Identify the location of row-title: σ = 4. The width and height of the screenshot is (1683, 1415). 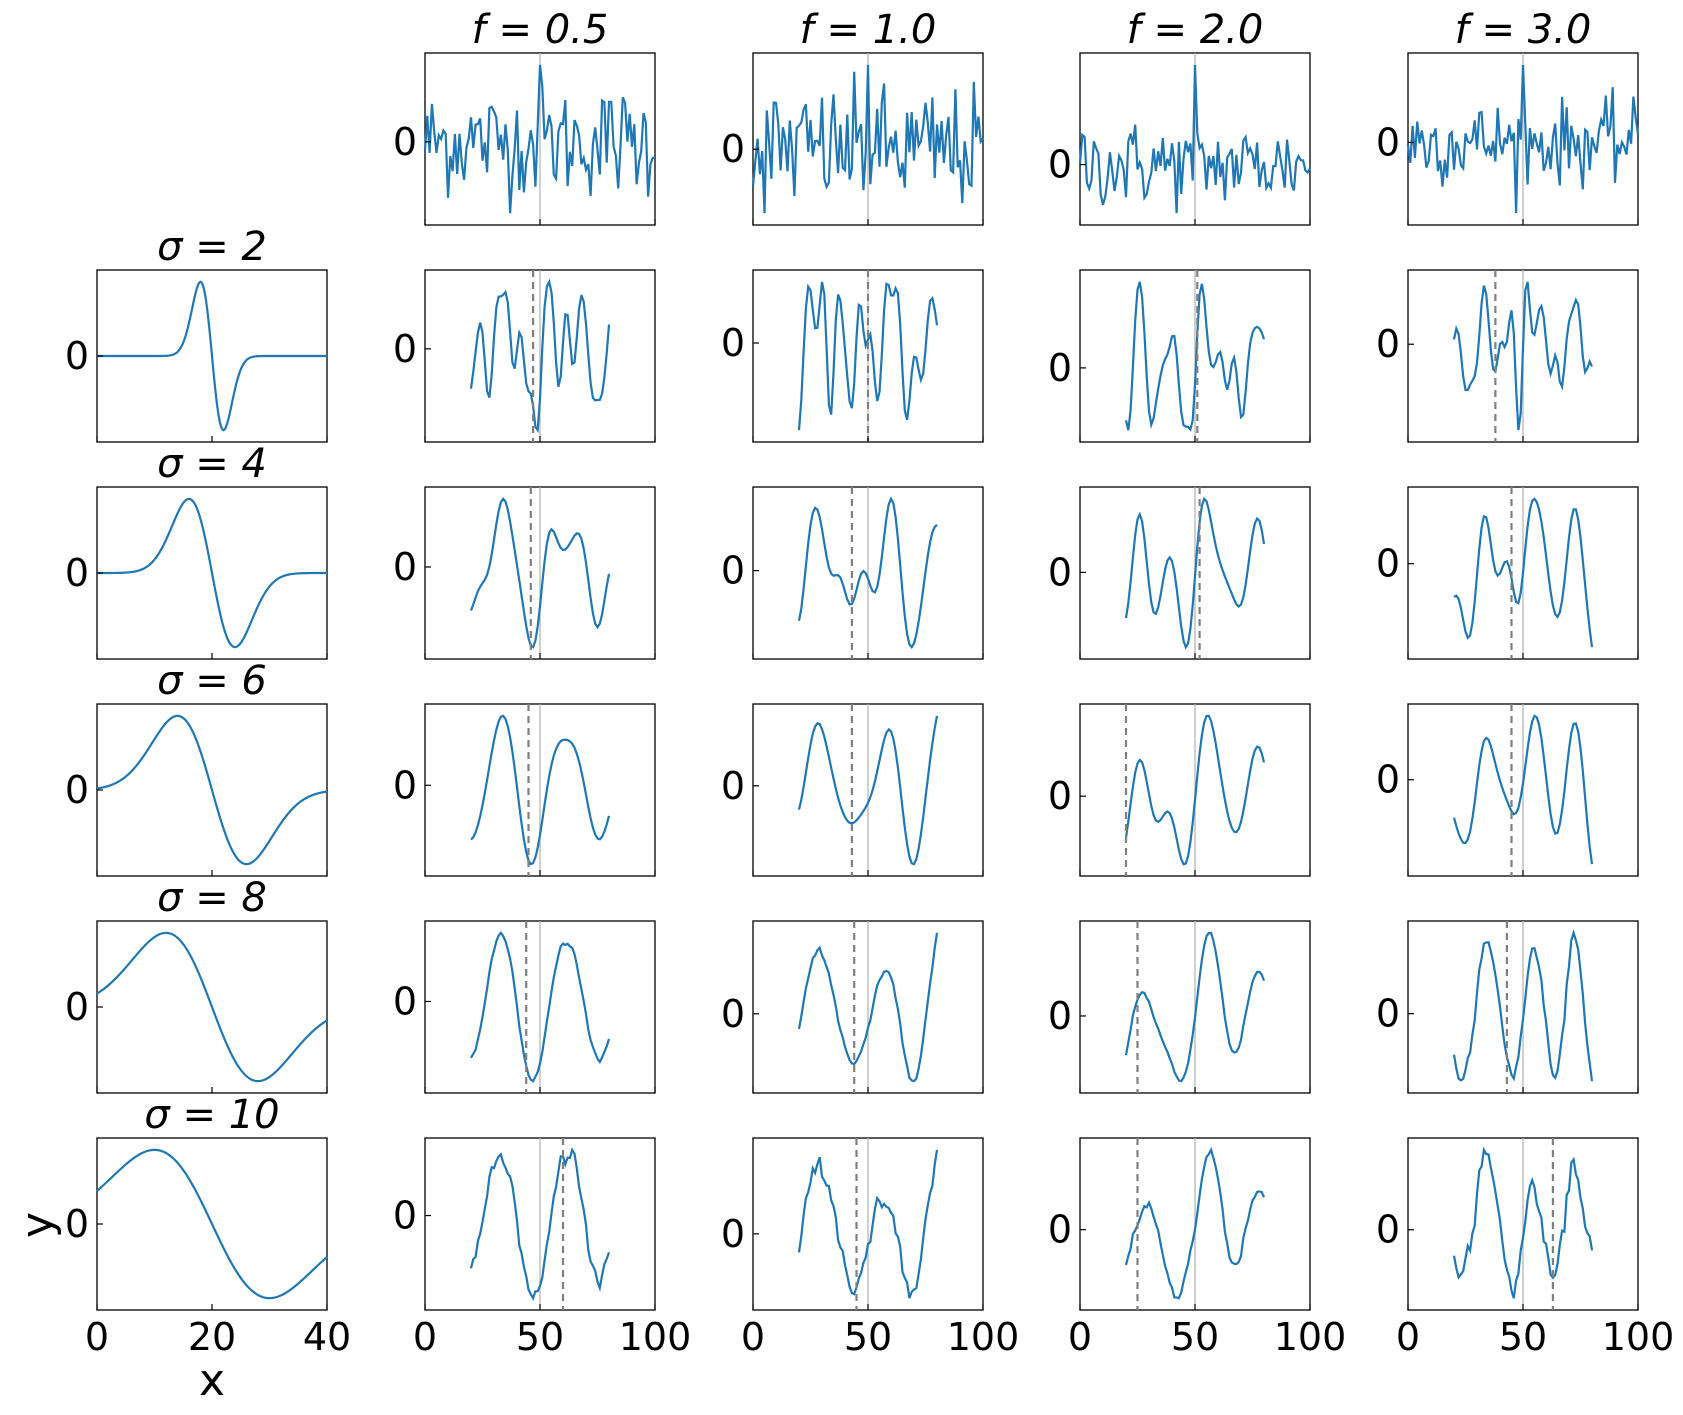
(212, 464).